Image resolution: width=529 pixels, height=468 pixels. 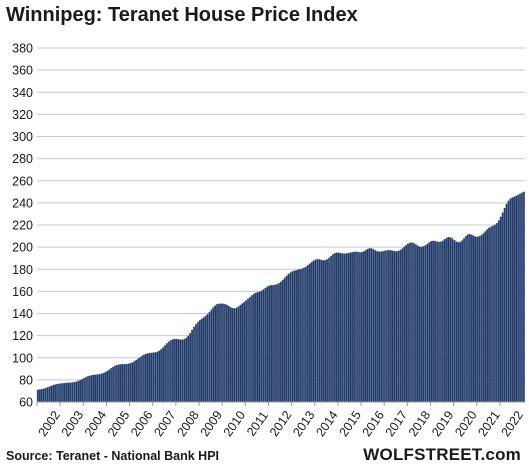 I want to click on y-tick-label: 260, so click(x=22, y=181).